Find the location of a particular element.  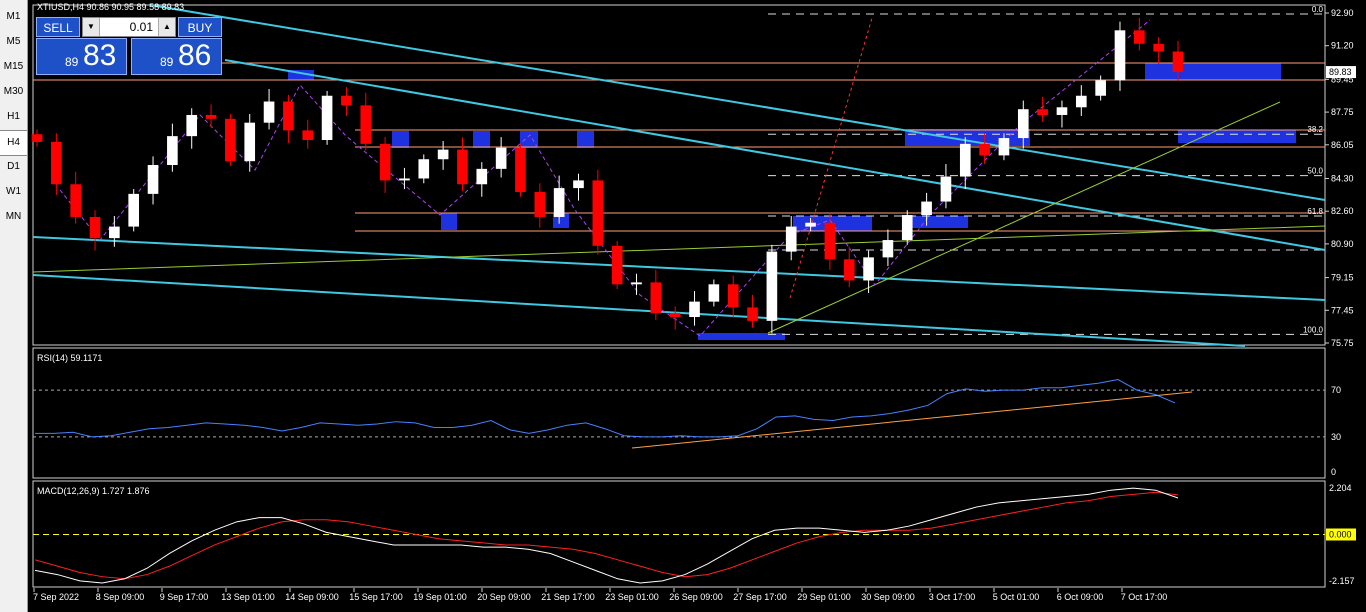

time-axis-label: 6 Oct 09:00 is located at coordinates (1080, 597).